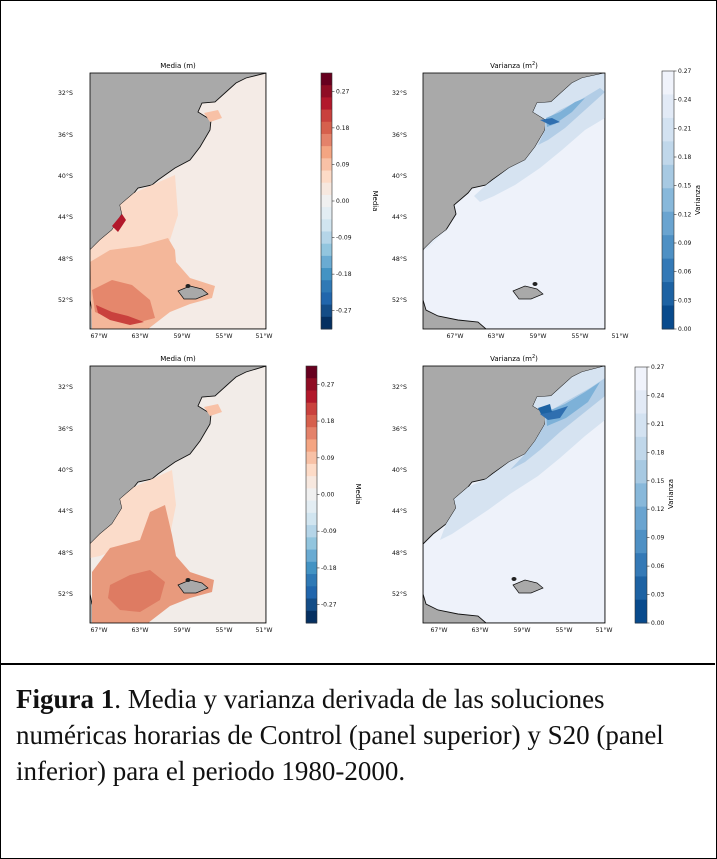  Describe the element at coordinates (479, 630) in the screenshot. I see `lon-label: 63°W` at that location.